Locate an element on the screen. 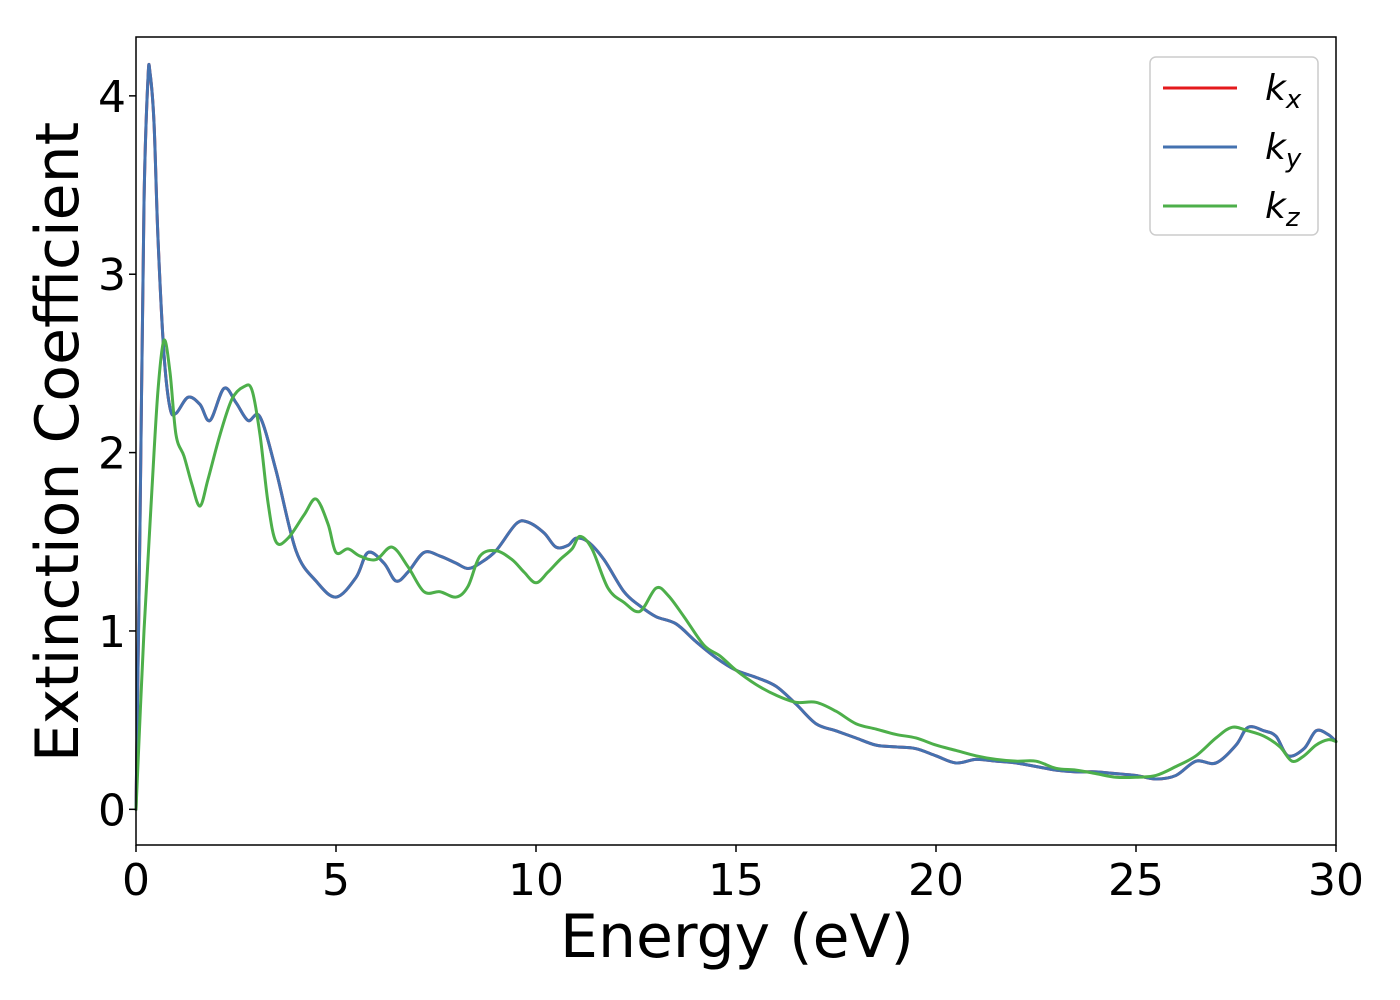 Image resolution: width=1400 pixels, height=1000 pixels. legend-label-y: ky is located at coordinates (1283, 150).